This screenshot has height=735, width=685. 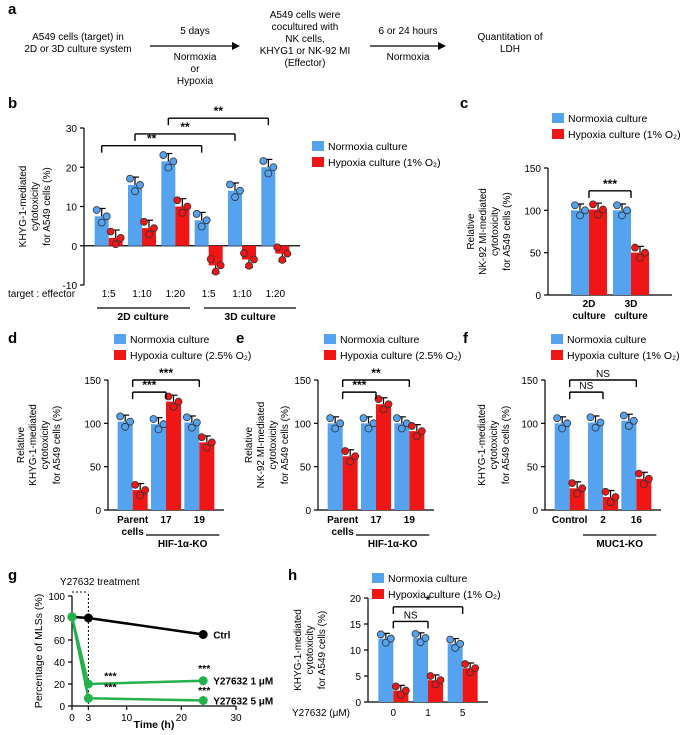 What do you see at coordinates (190, 356) in the screenshot?
I see `panel-d-legend-label-hypoxia: Hypoxia culture (2.5% O₂)` at bounding box center [190, 356].